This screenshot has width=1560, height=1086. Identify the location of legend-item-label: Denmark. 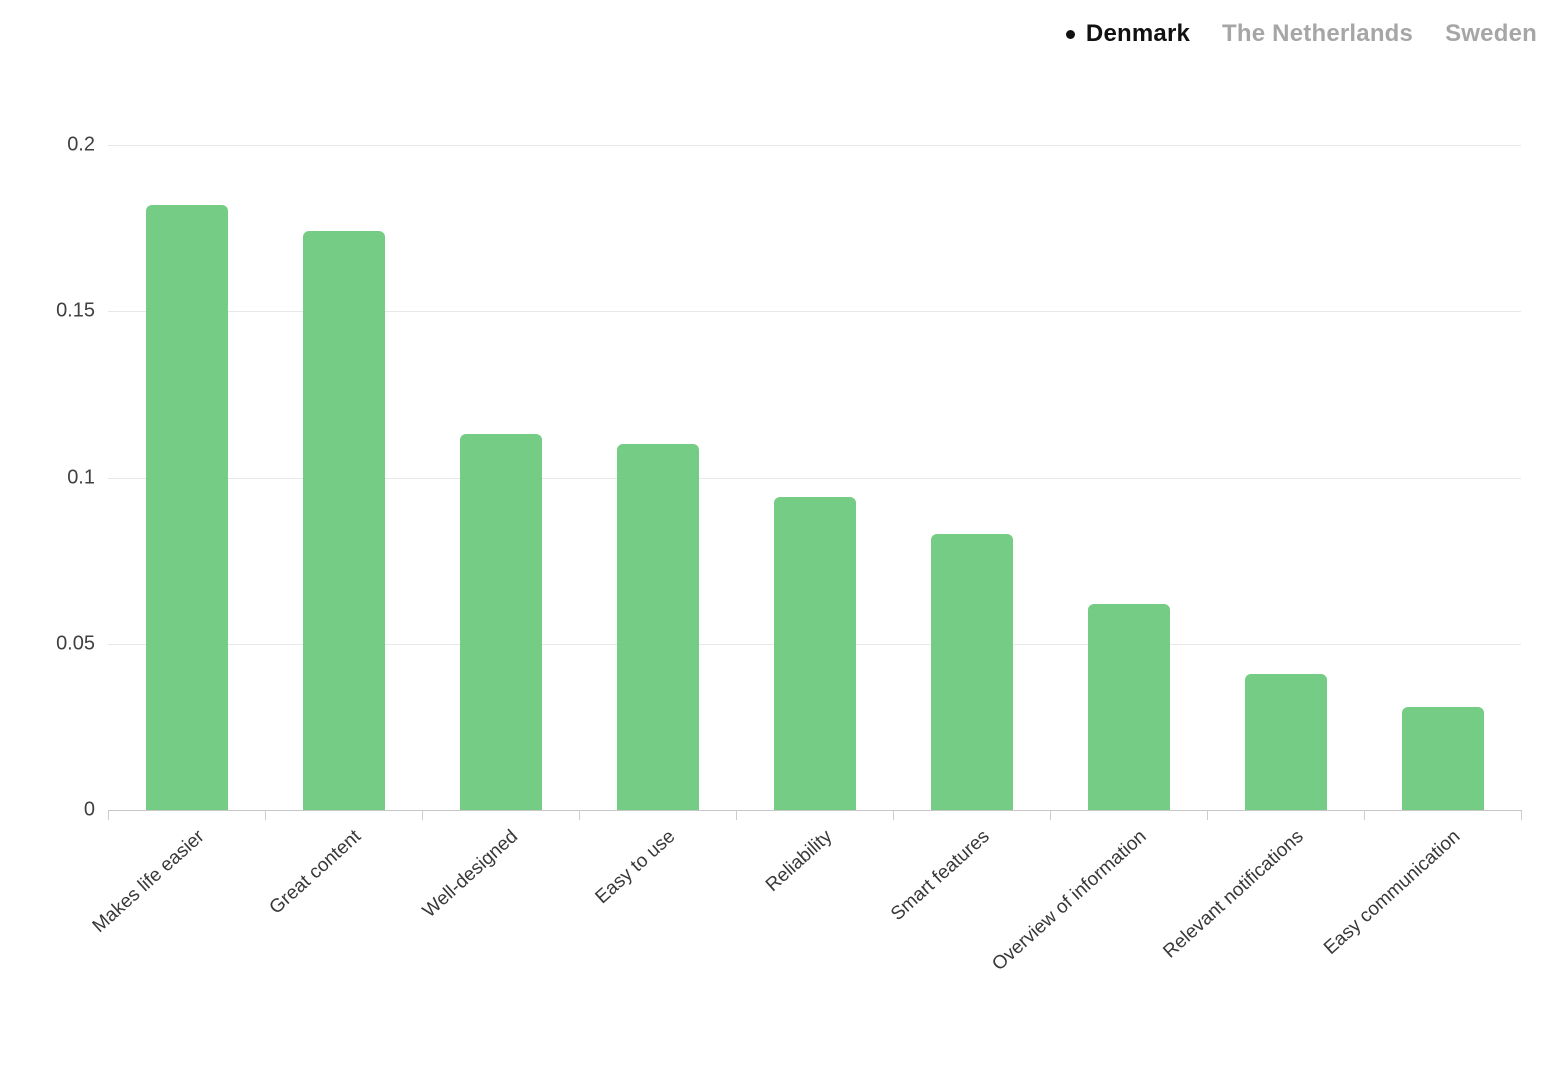
(1138, 33).